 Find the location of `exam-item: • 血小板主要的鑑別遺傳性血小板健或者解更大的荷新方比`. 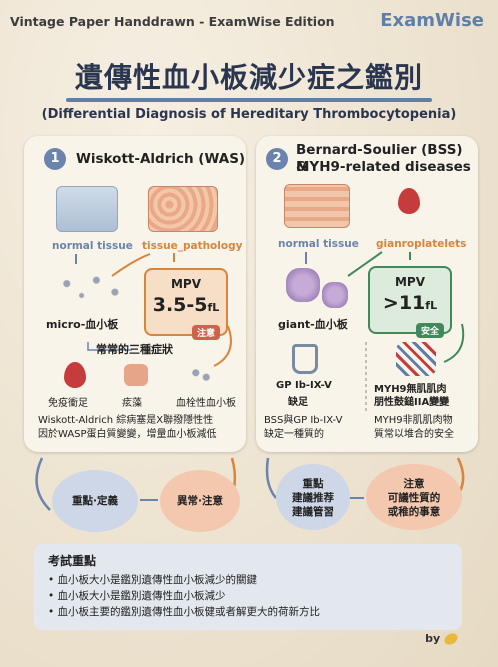

exam-item: • 血小板主要的鑑別遺傳性血小板健或者解更大的荷新方比 is located at coordinates (184, 612).